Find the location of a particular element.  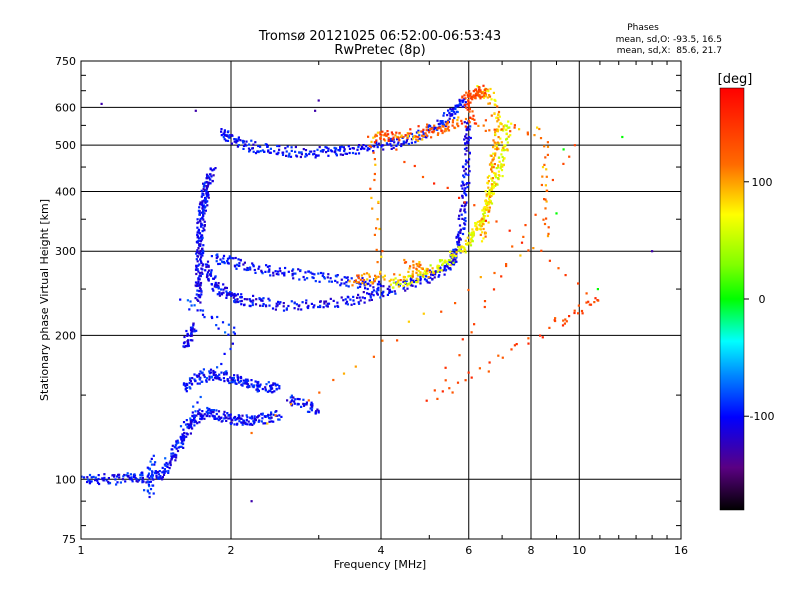

y-tick-label: 500 is located at coordinates (65, 145).